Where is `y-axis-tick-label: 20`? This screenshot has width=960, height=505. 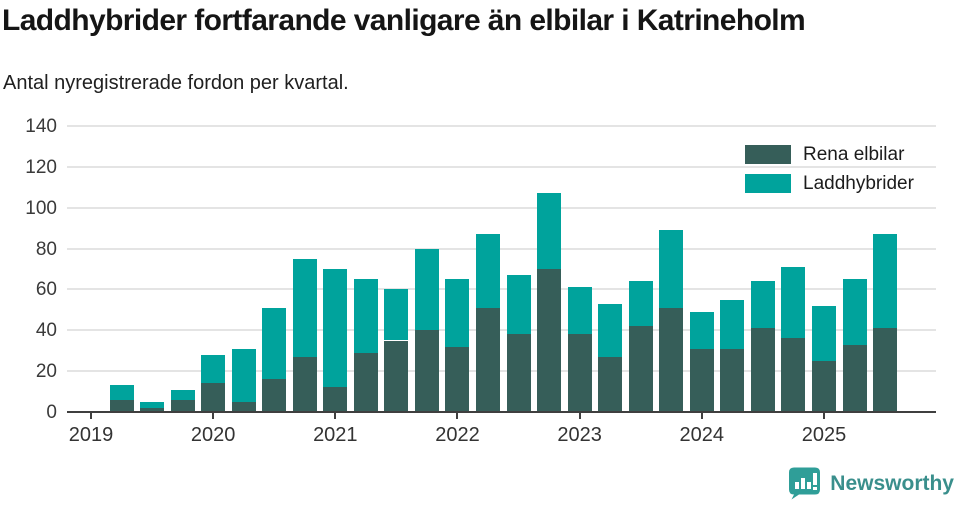
y-axis-tick-label: 20 is located at coordinates (46, 372).